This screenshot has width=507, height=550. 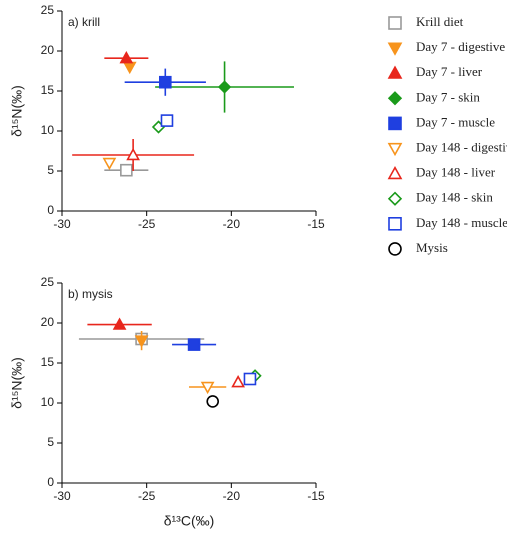 I want to click on legend-label: Day 7 - skin, so click(x=448, y=96).